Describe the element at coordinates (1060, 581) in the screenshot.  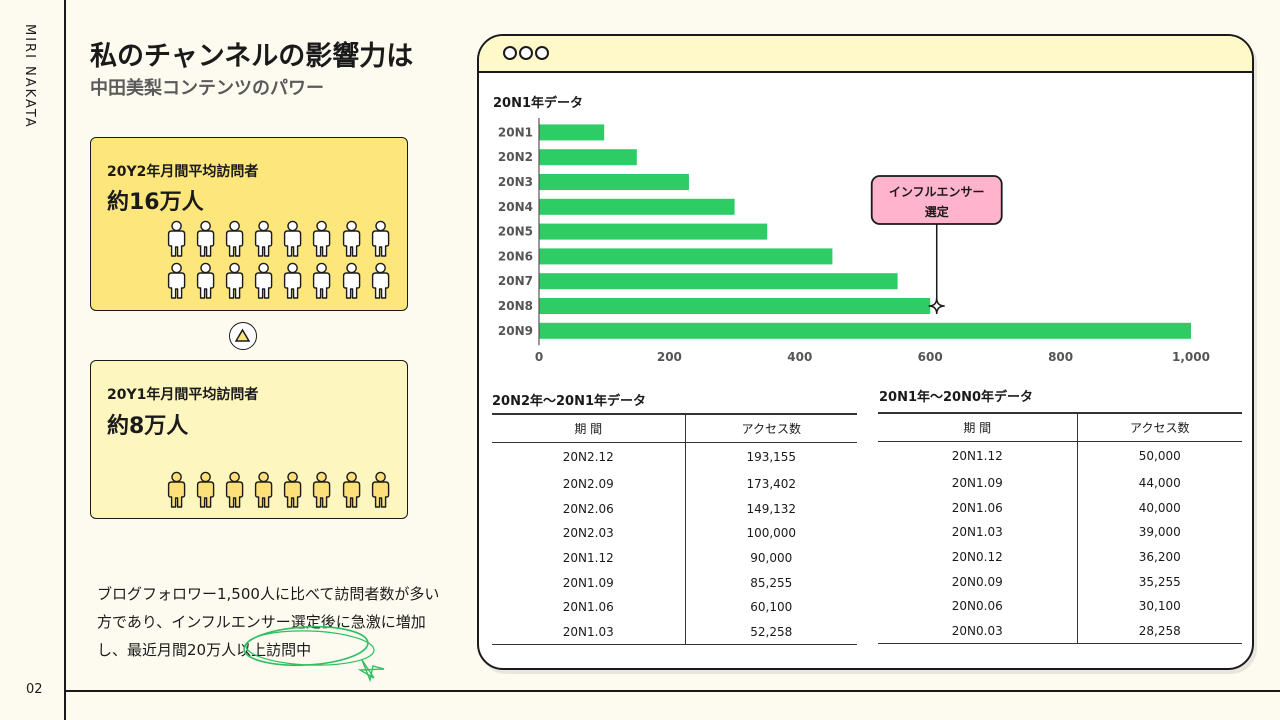
I see `table-row: 20N0.09 35,255` at that location.